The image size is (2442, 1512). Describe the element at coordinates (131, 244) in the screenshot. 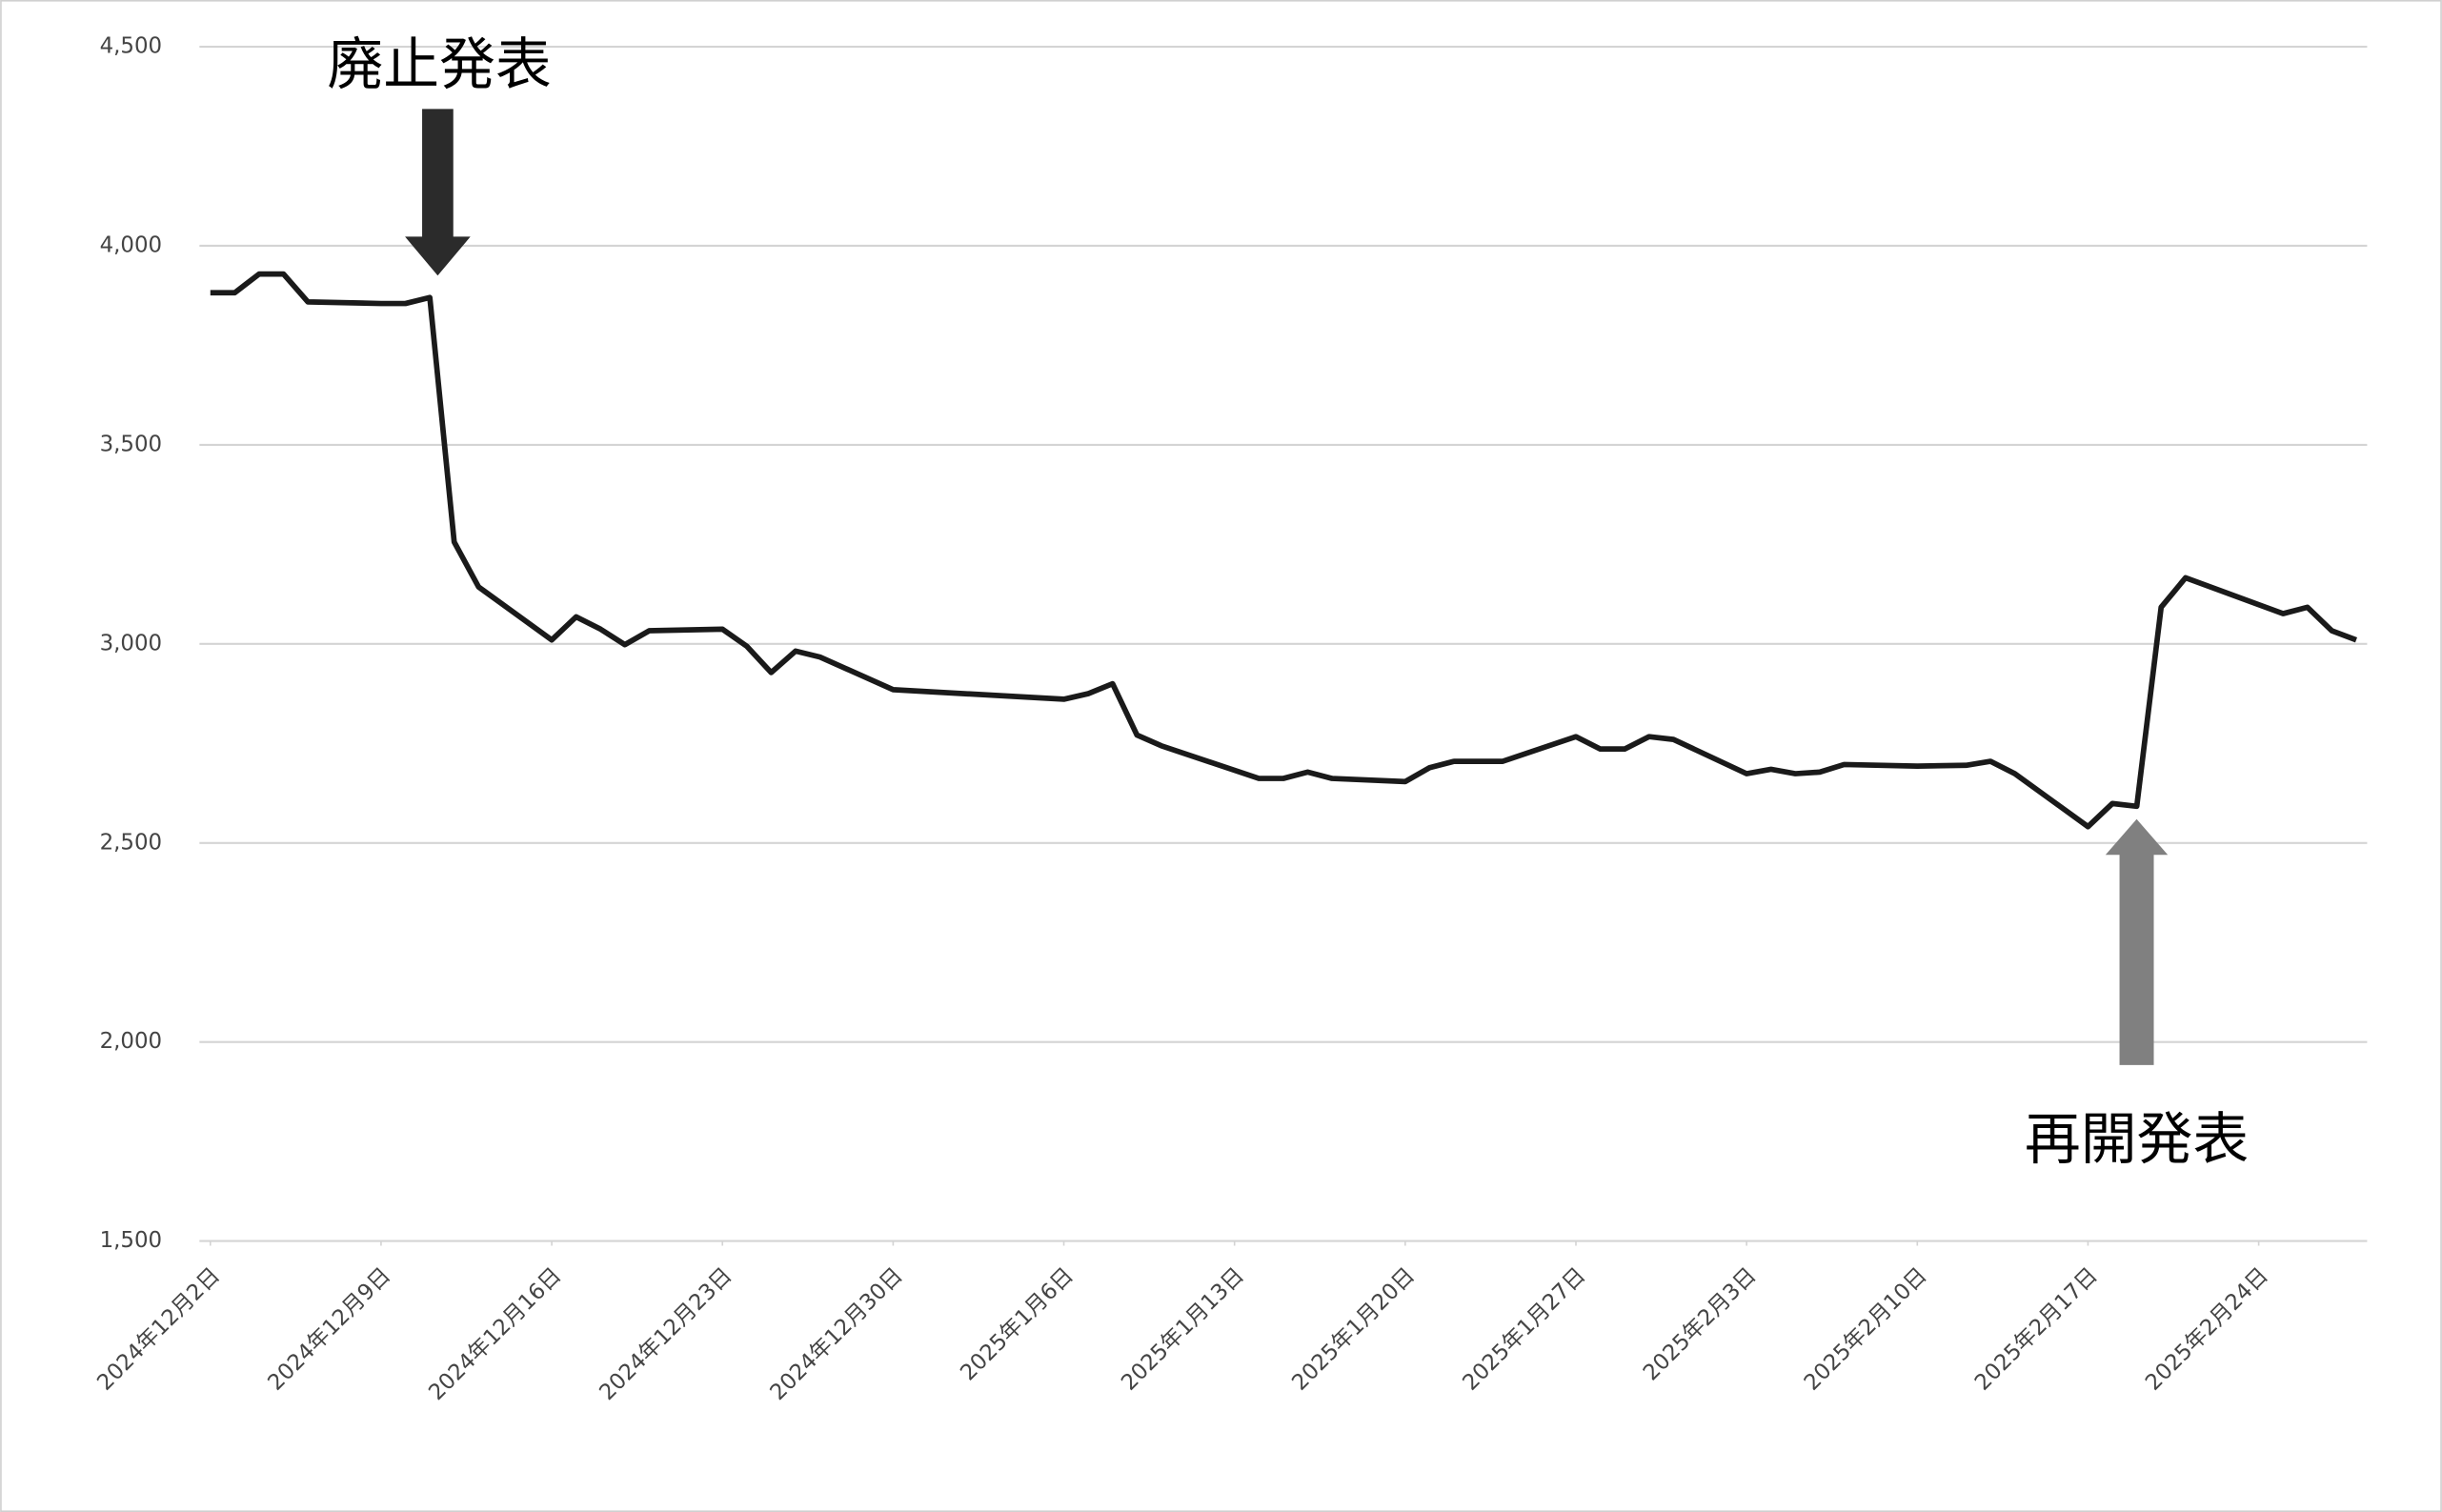

I see `y-tick-label: 4,000` at that location.